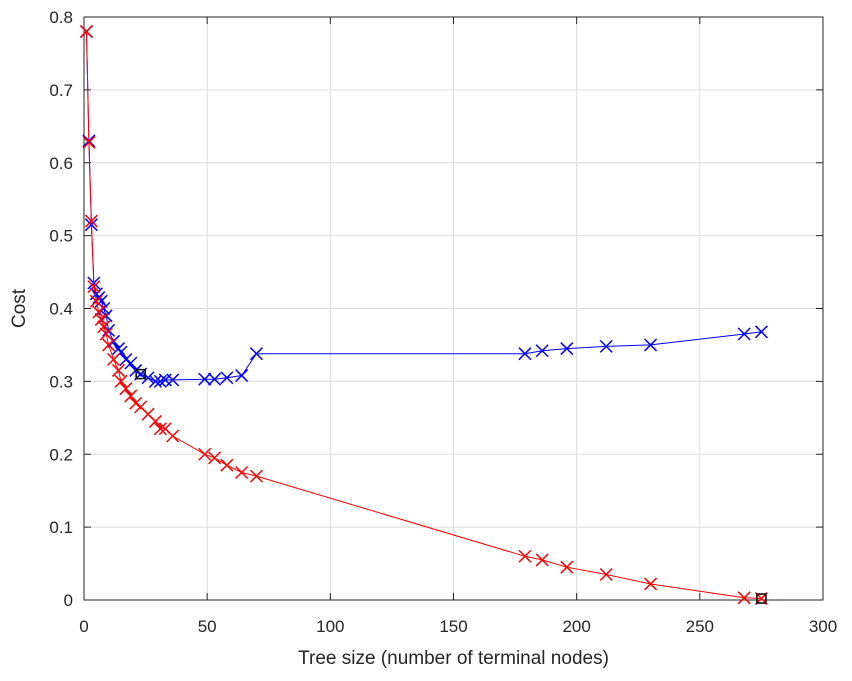  What do you see at coordinates (61, 454) in the screenshot?
I see `y-tick-label: 0.2` at bounding box center [61, 454].